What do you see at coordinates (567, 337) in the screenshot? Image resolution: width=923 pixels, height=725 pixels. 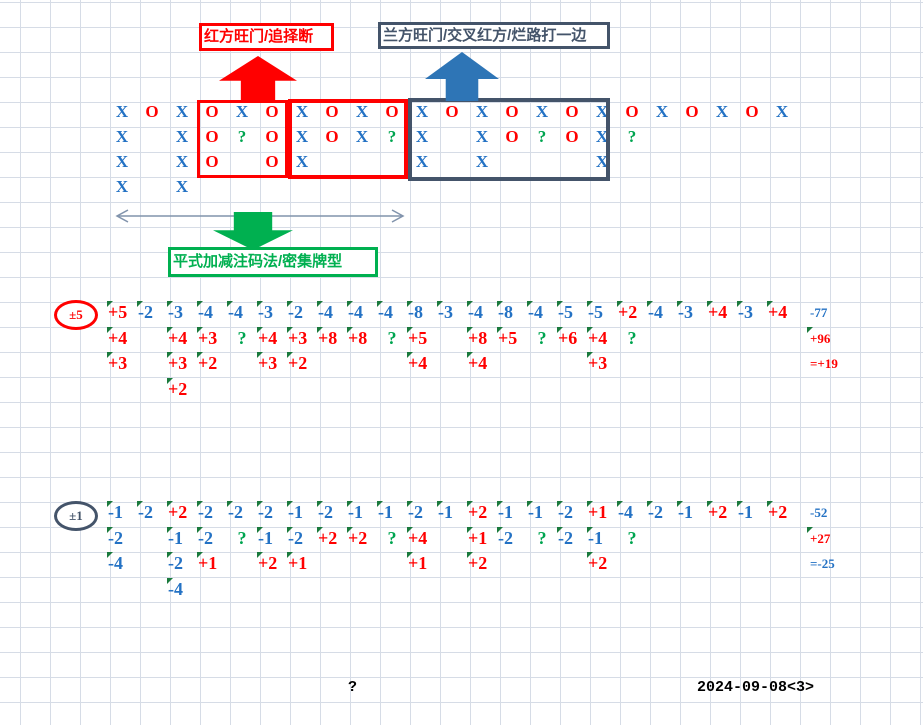 I see `plus-value-cell: +6` at bounding box center [567, 337].